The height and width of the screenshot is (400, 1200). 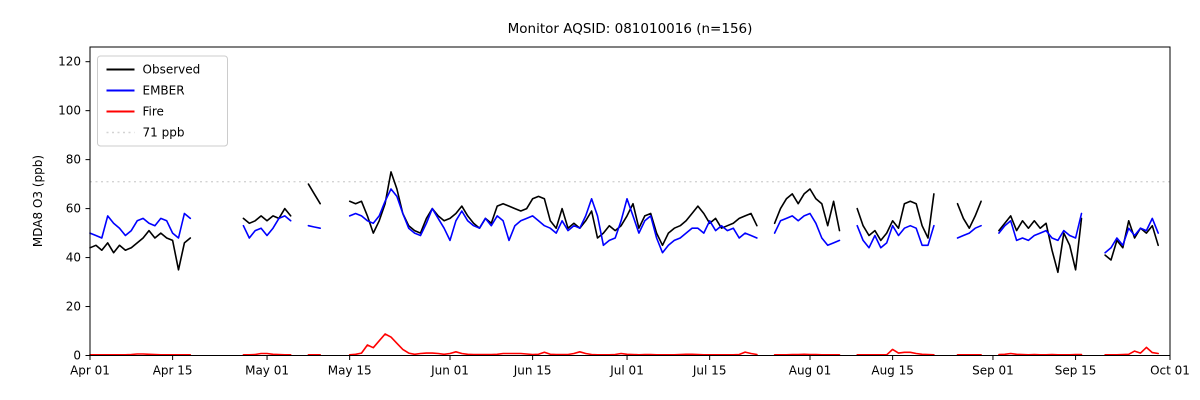 I want to click on x-tick-label: Aug 15, so click(x=892, y=371).